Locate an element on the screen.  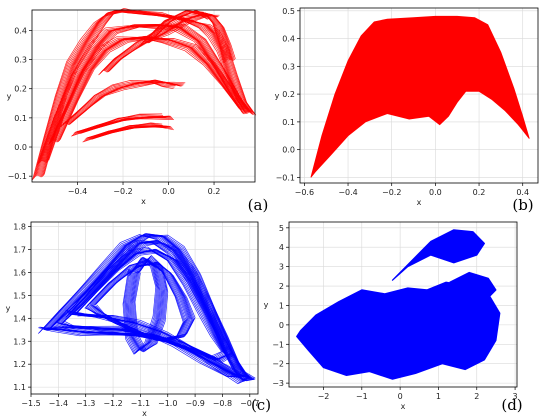
x-tick-label: −1.5 is located at coordinates (30, 403).